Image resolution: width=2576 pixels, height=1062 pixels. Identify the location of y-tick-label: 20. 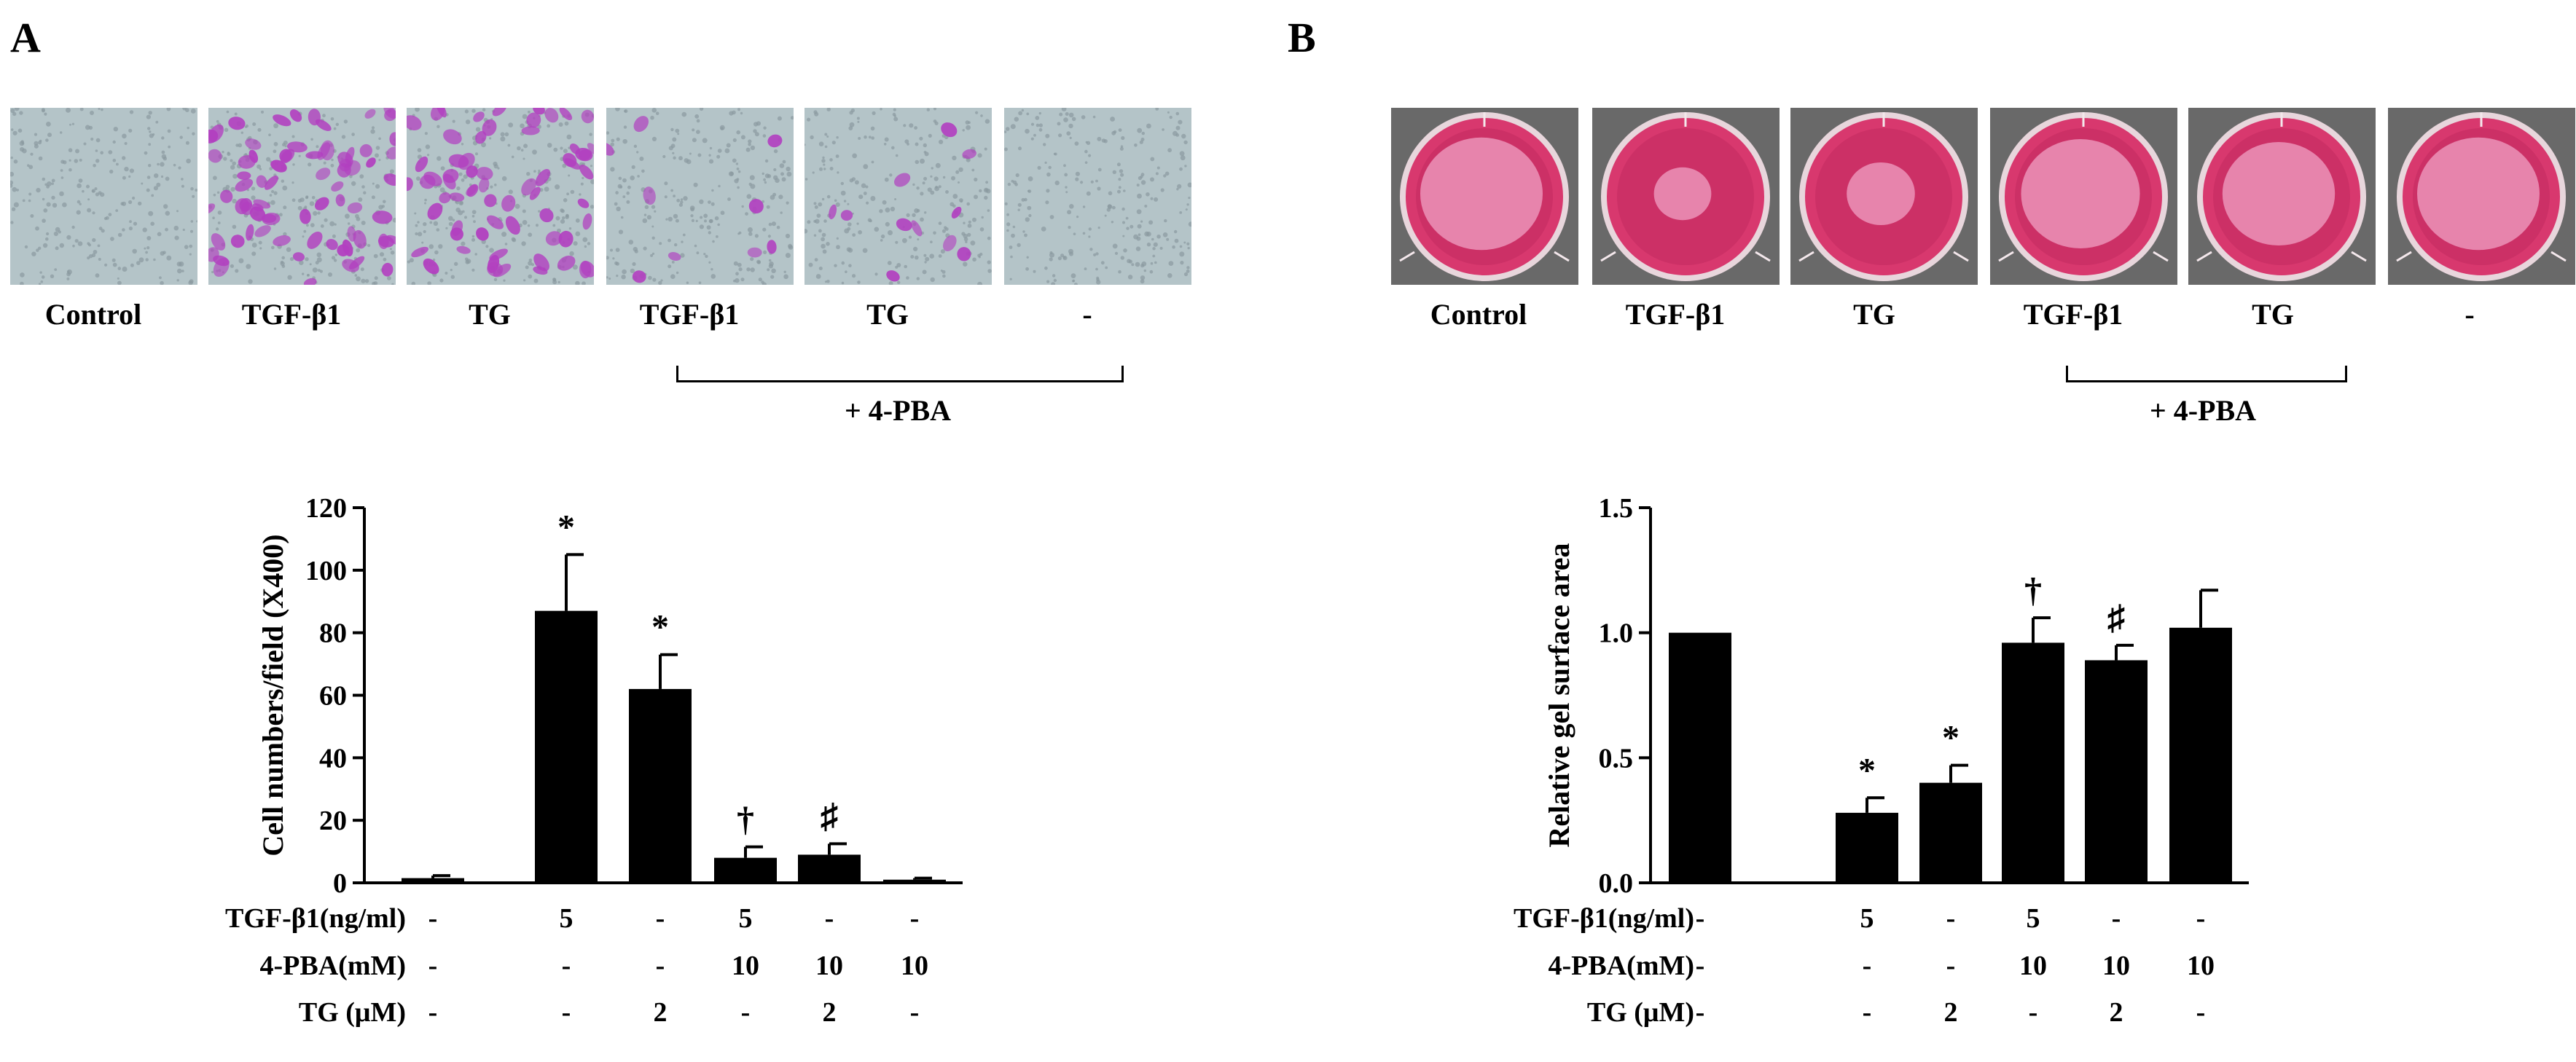
(333, 821).